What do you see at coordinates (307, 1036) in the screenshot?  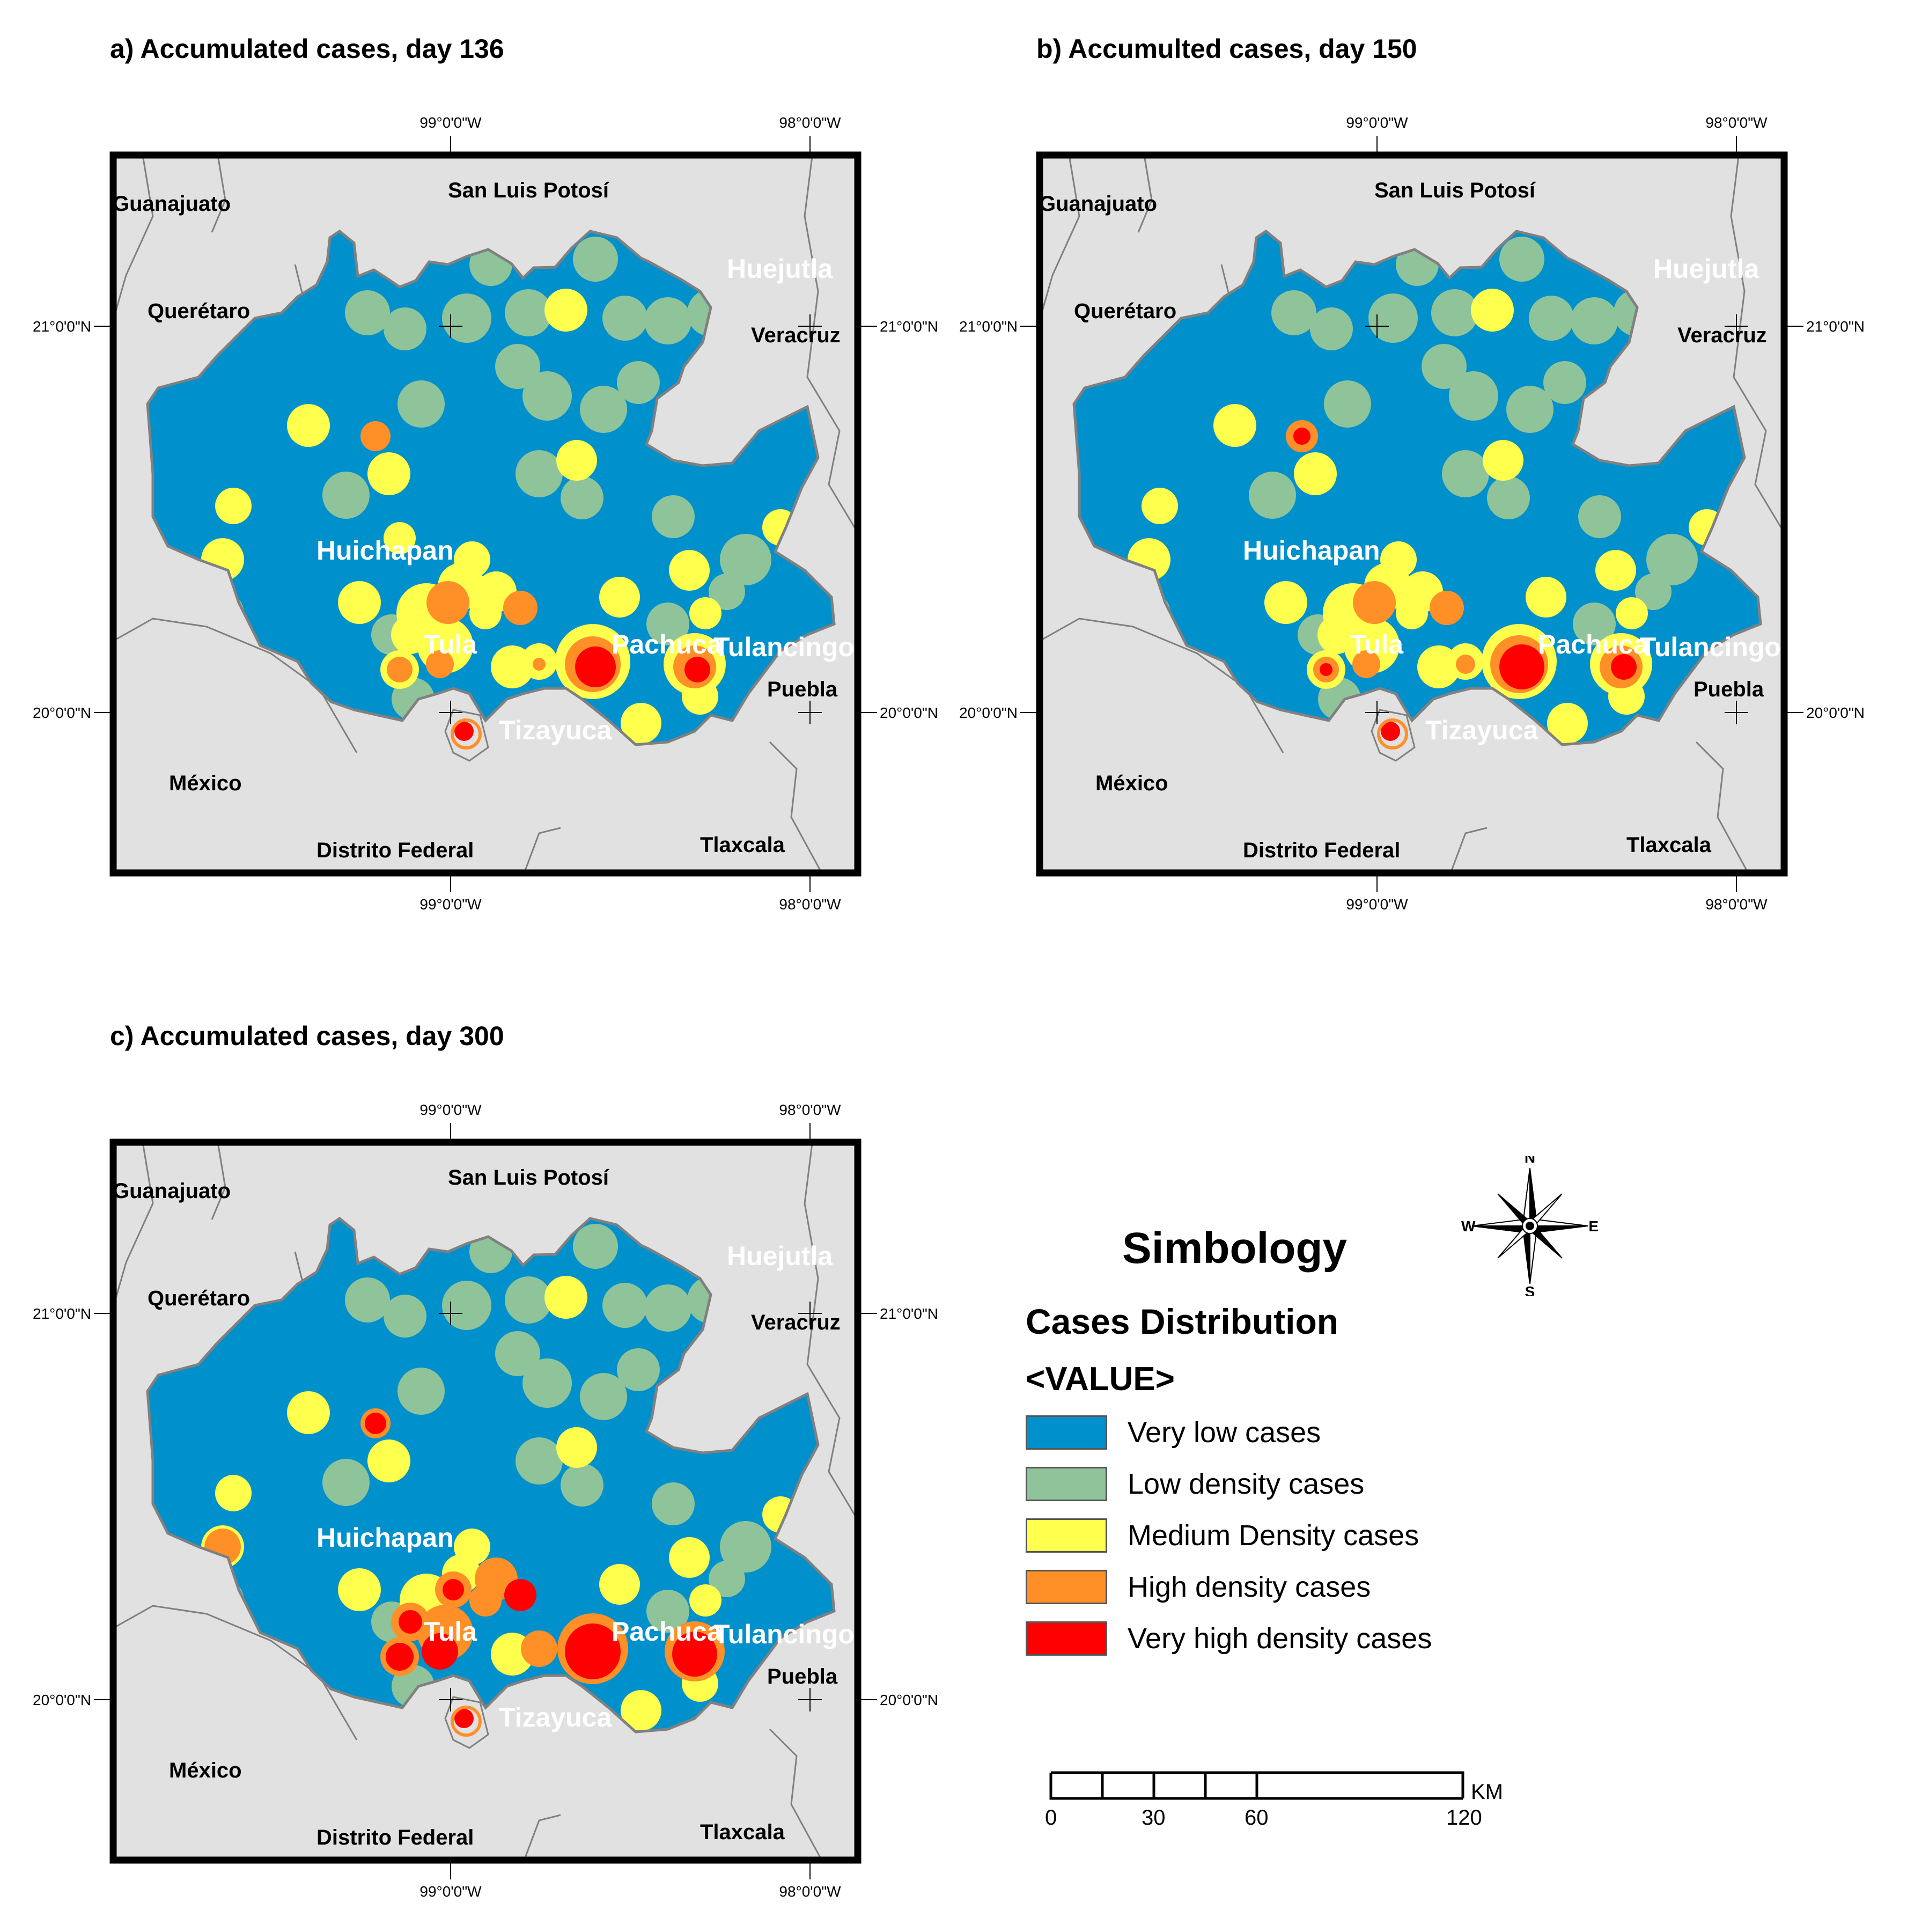 I see `panel-c-title: c) Accumulated cases, day 300` at bounding box center [307, 1036].